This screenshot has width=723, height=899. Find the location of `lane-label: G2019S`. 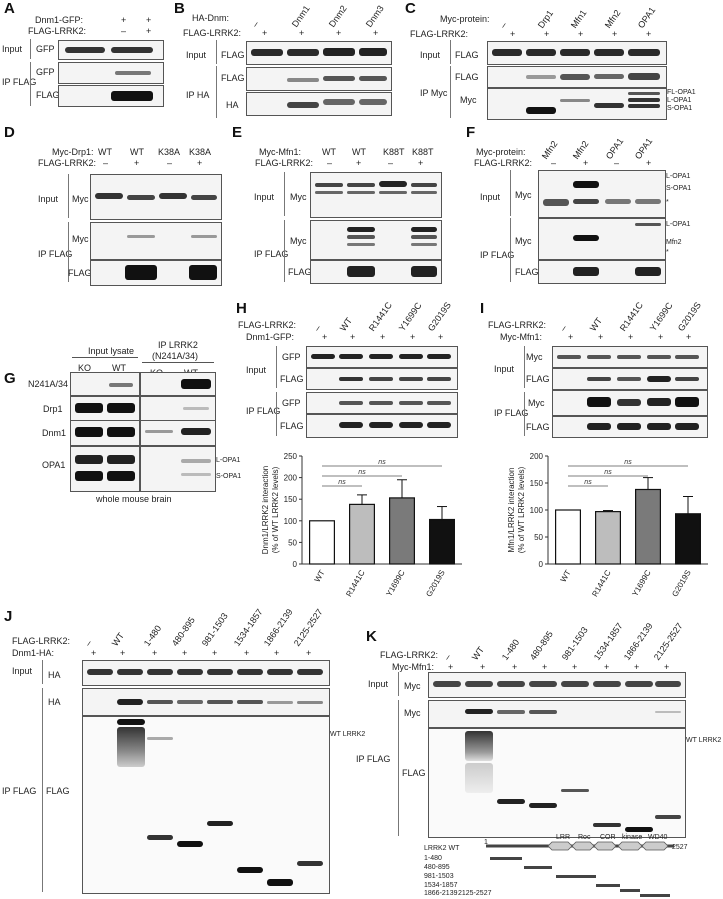

lane-label: G2019S is located at coordinates (439, 316).